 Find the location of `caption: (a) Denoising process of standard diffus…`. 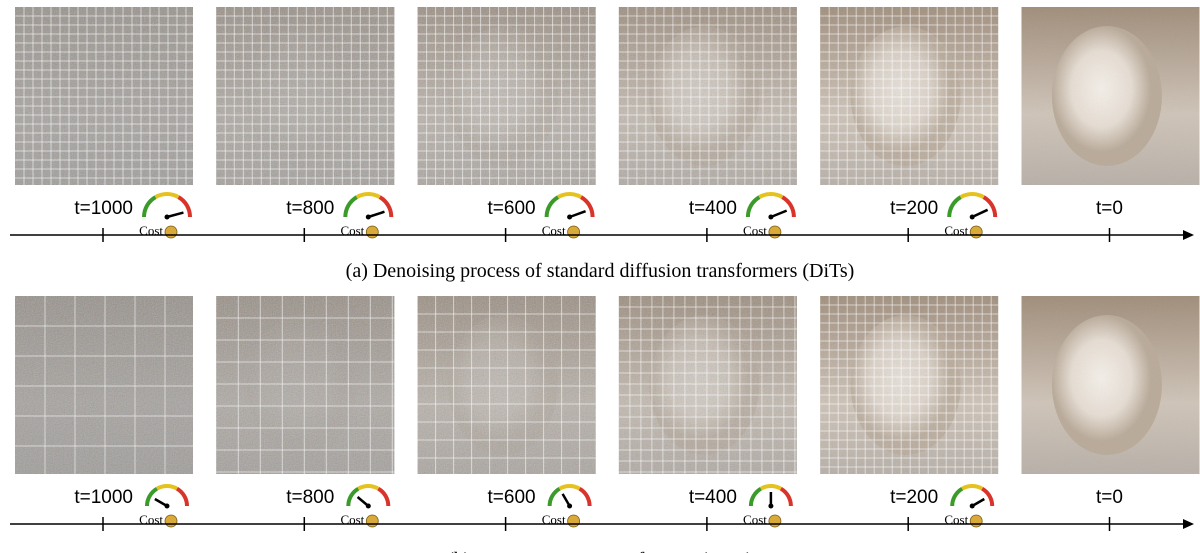

caption: (a) Denoising process of standard diffus… is located at coordinates (600, 271).